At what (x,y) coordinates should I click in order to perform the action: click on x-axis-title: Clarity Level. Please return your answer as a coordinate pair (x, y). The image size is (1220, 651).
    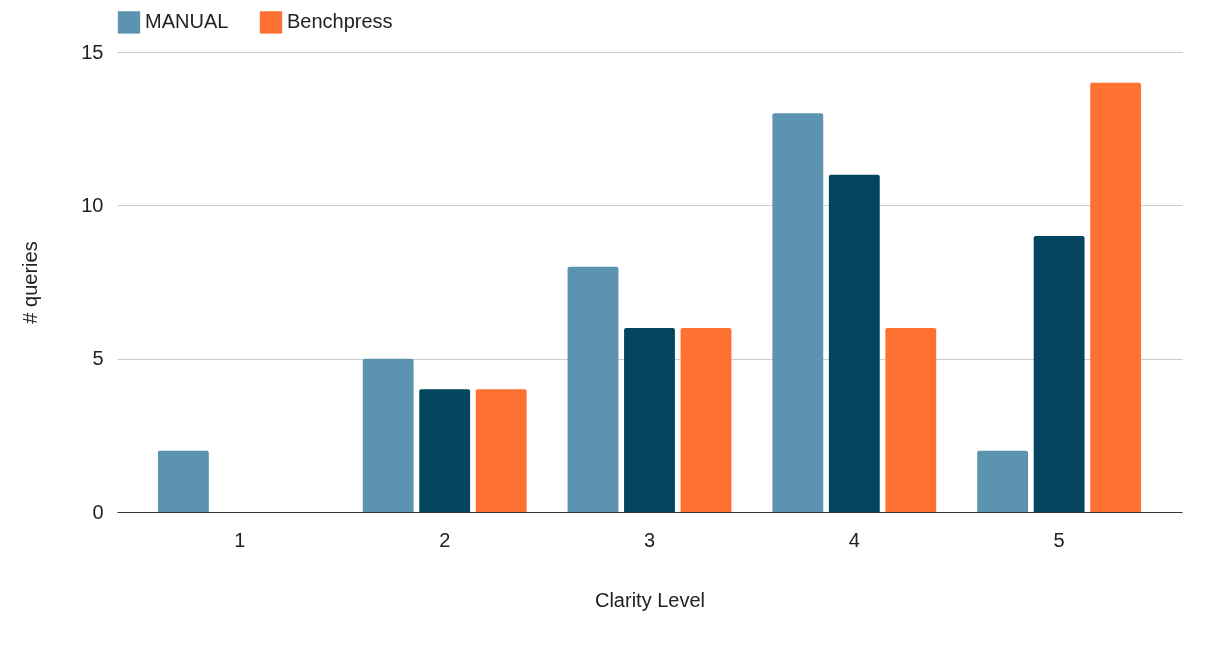
    Looking at the image, I should click on (650, 599).